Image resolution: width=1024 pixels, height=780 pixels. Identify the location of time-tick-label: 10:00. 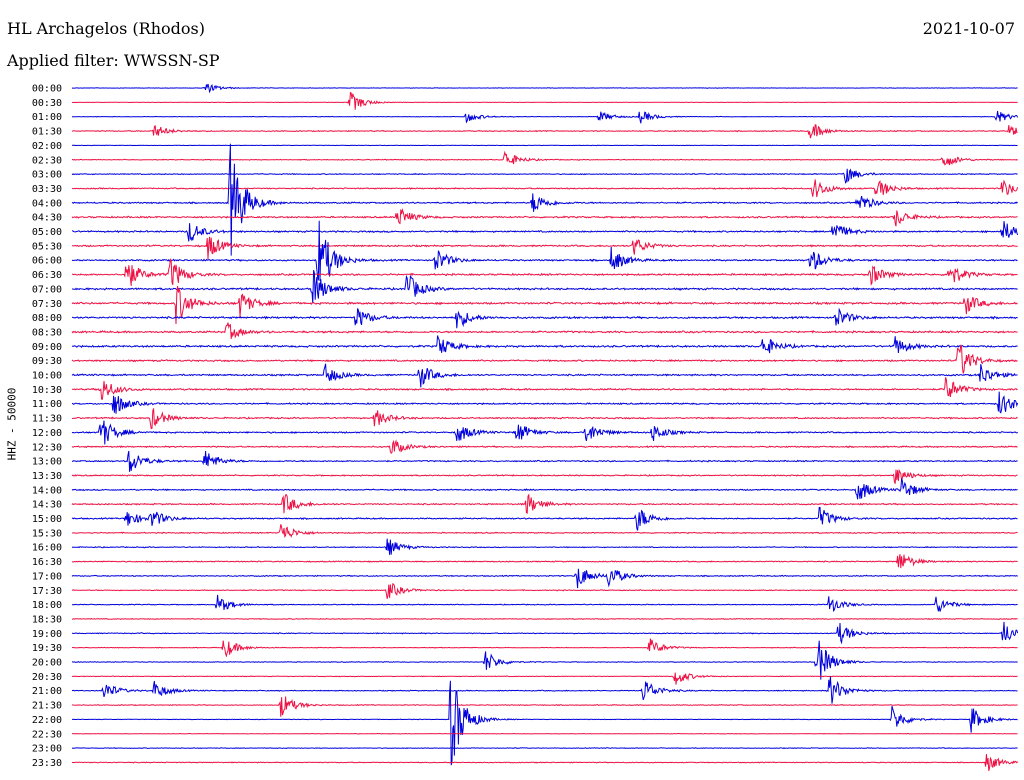
(47, 376).